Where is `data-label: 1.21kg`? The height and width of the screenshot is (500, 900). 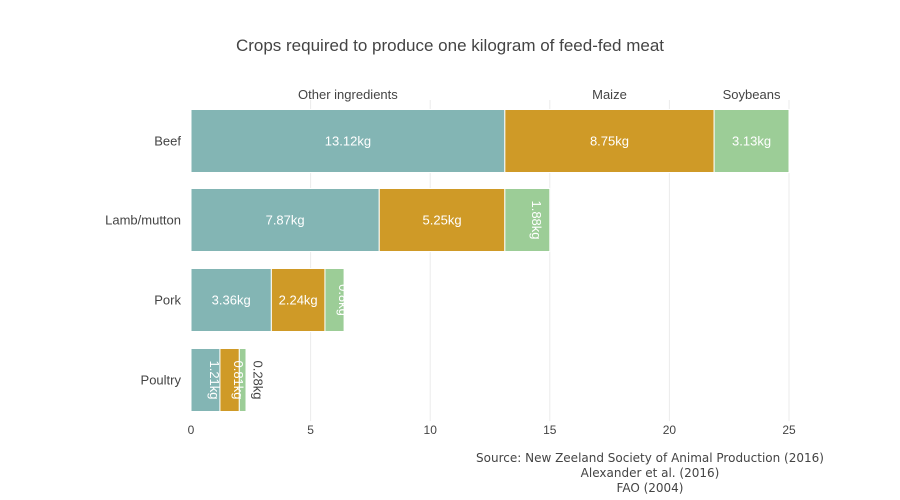
data-label: 1.21kg is located at coordinates (214, 379).